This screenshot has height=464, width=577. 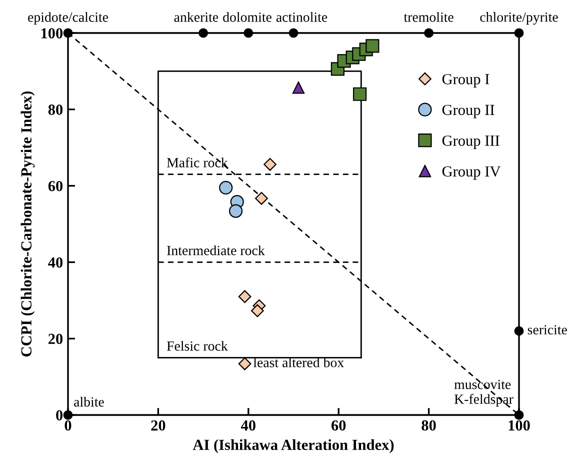 What do you see at coordinates (547, 329) in the screenshot?
I see `annotation: sericite` at bounding box center [547, 329].